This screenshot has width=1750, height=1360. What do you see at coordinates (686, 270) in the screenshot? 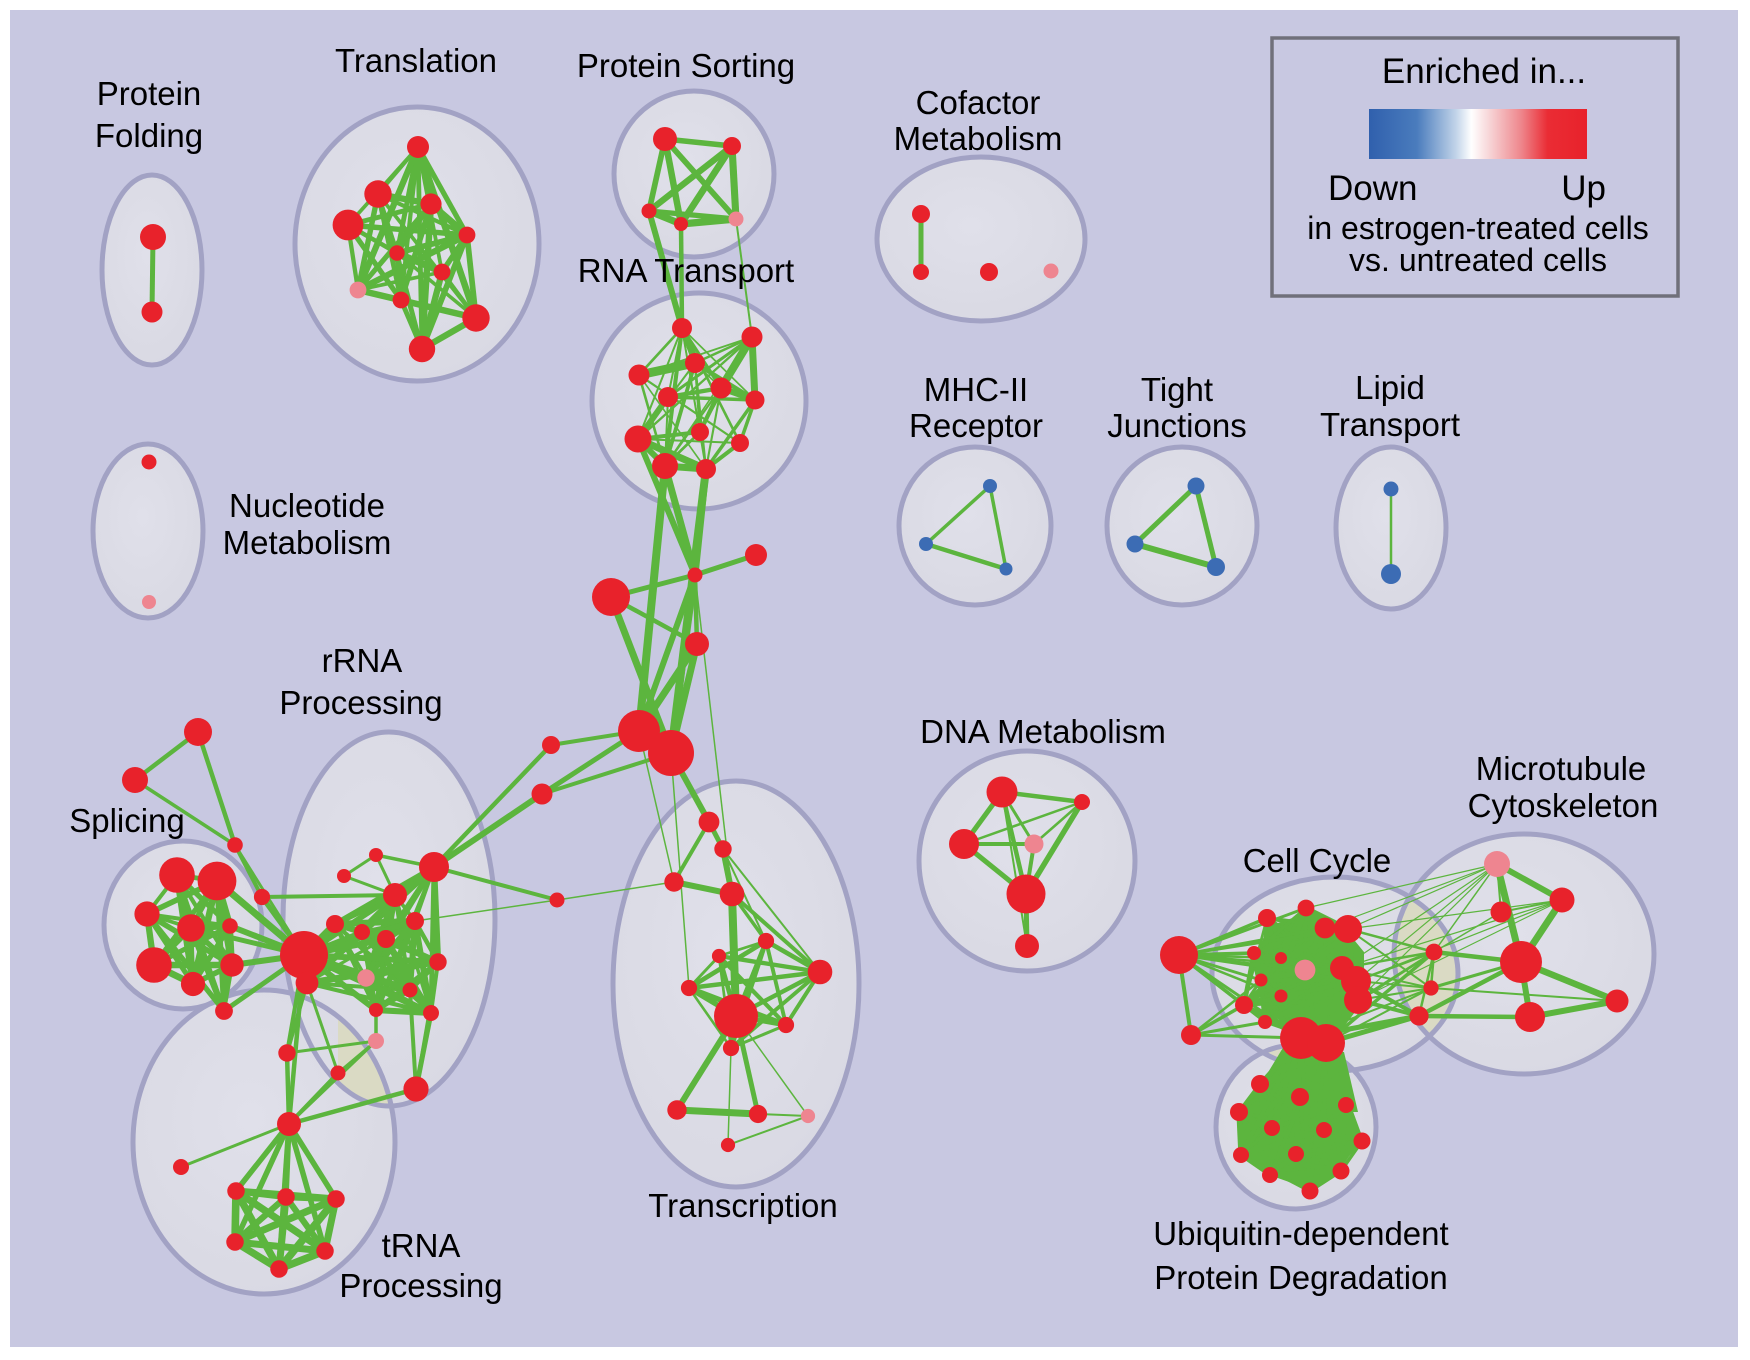
I see `svg-text: RNA Transport` at bounding box center [686, 270].